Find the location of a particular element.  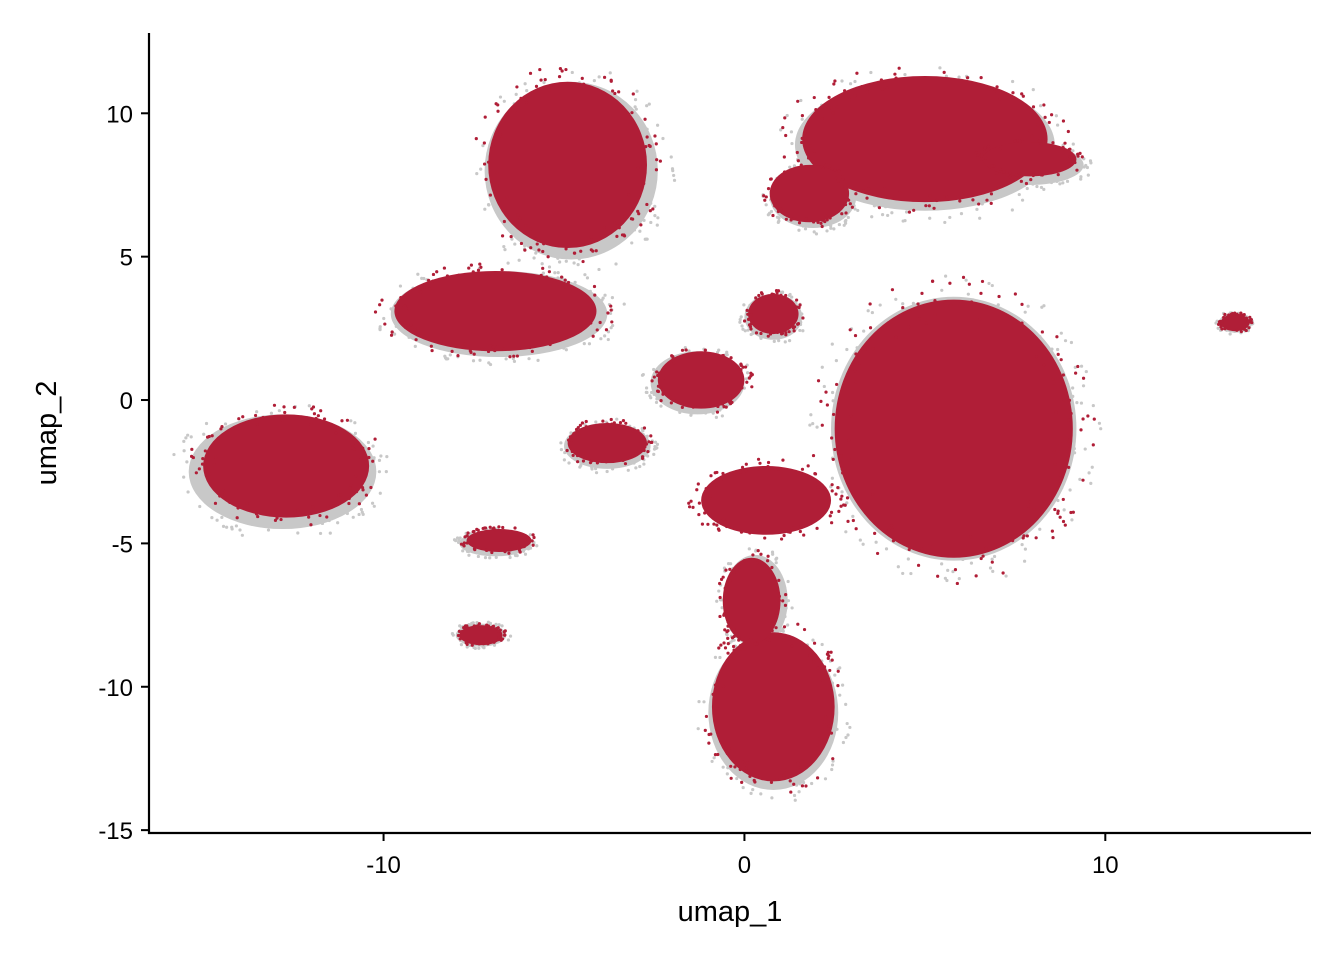

y-tick-label: -10 is located at coordinates (115, 688).